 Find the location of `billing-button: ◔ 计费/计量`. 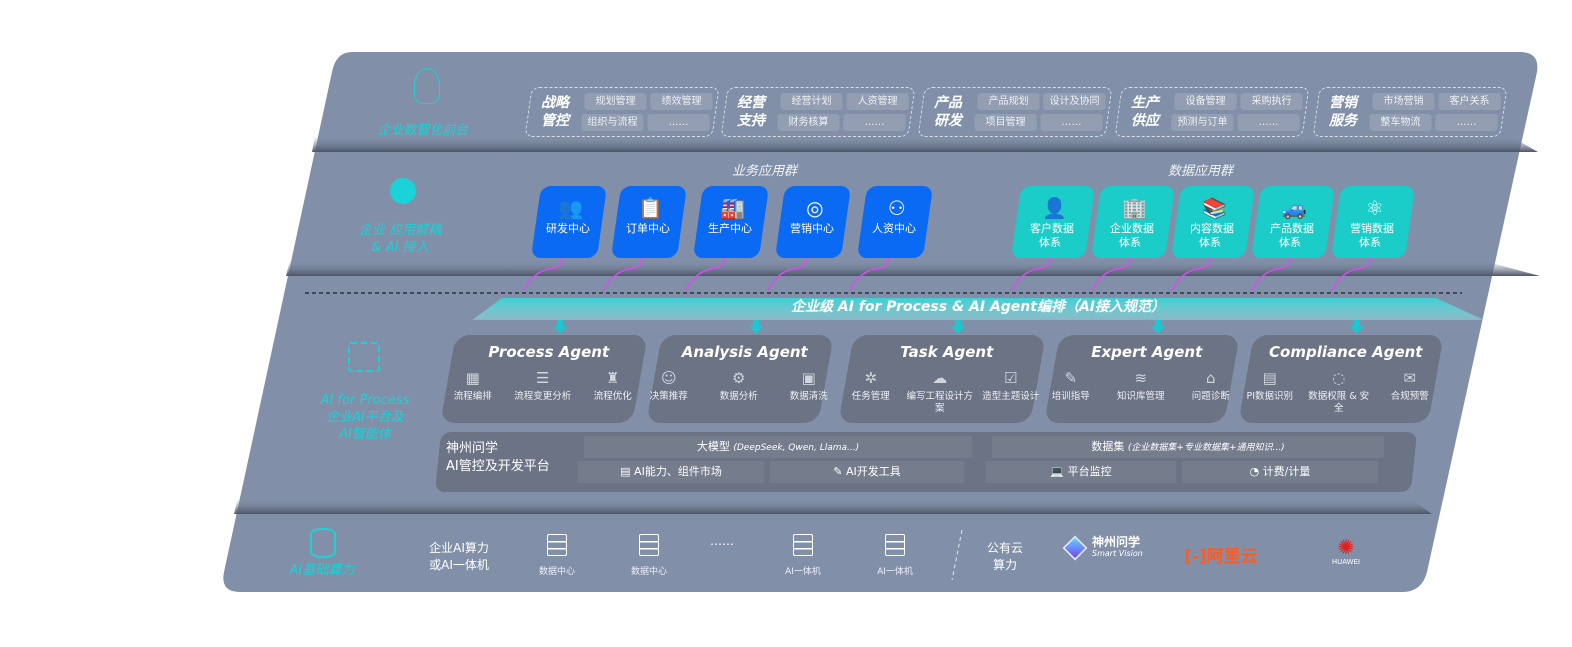

billing-button: ◔ 计费/计量 is located at coordinates (1280, 472).